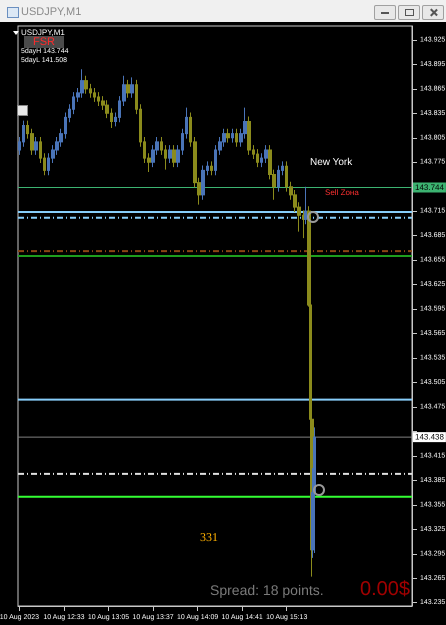  I want to click on ref-line-label: 143.744, so click(429, 187).